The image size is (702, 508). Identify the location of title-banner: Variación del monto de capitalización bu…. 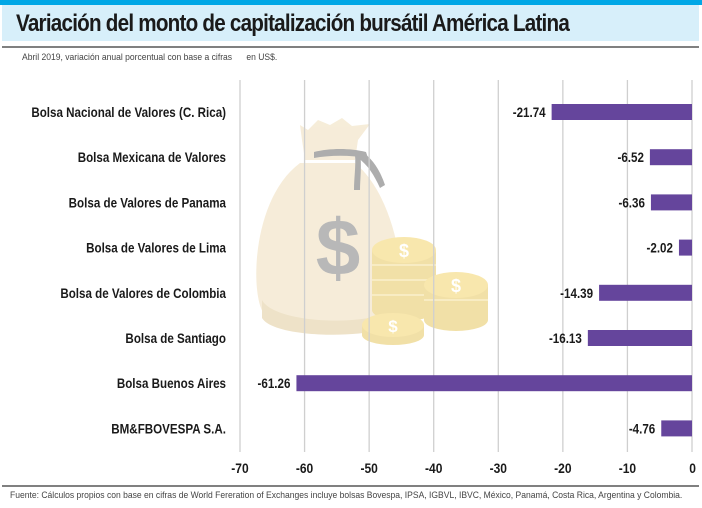
(350, 23).